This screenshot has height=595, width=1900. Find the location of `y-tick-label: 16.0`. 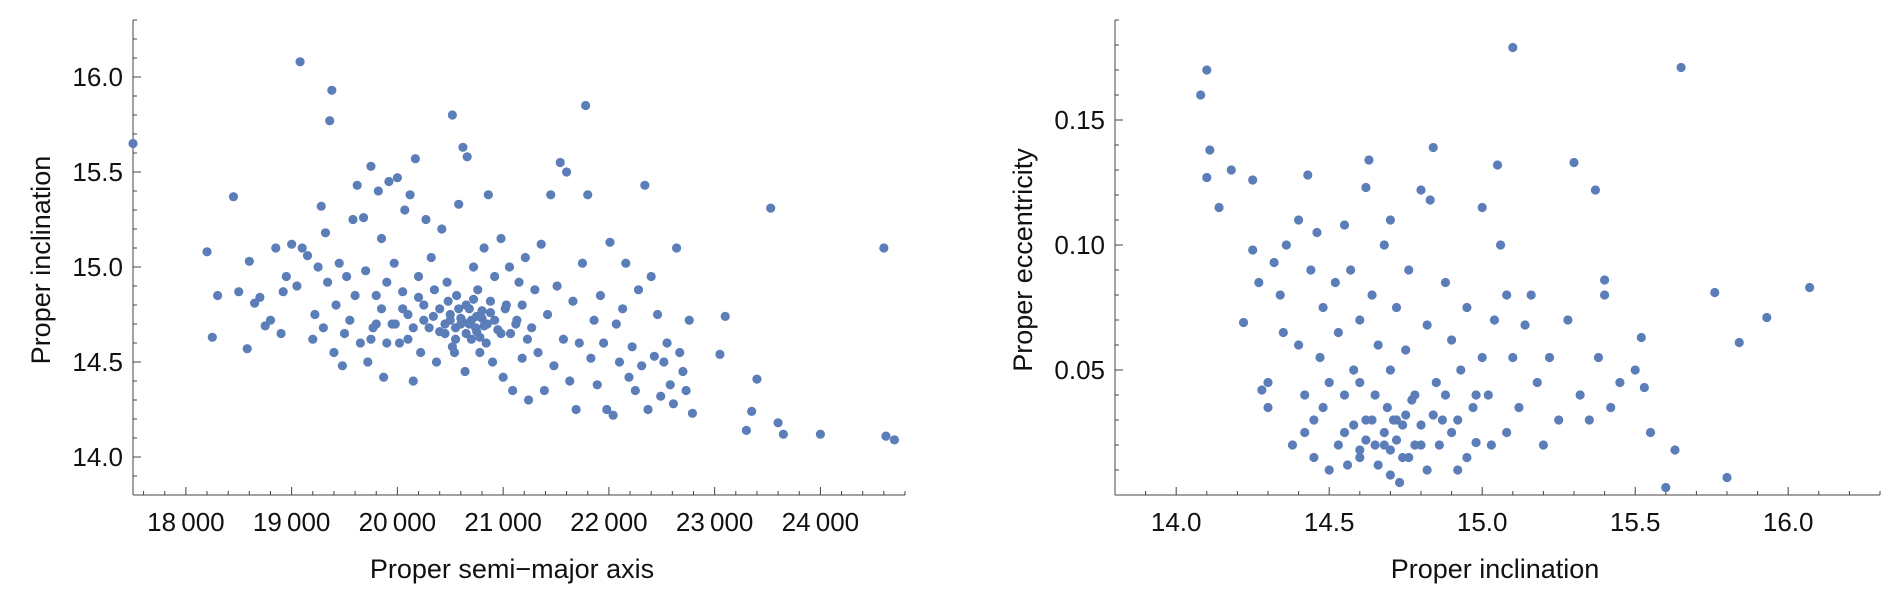

y-tick-label: 16.0 is located at coordinates (97, 77).